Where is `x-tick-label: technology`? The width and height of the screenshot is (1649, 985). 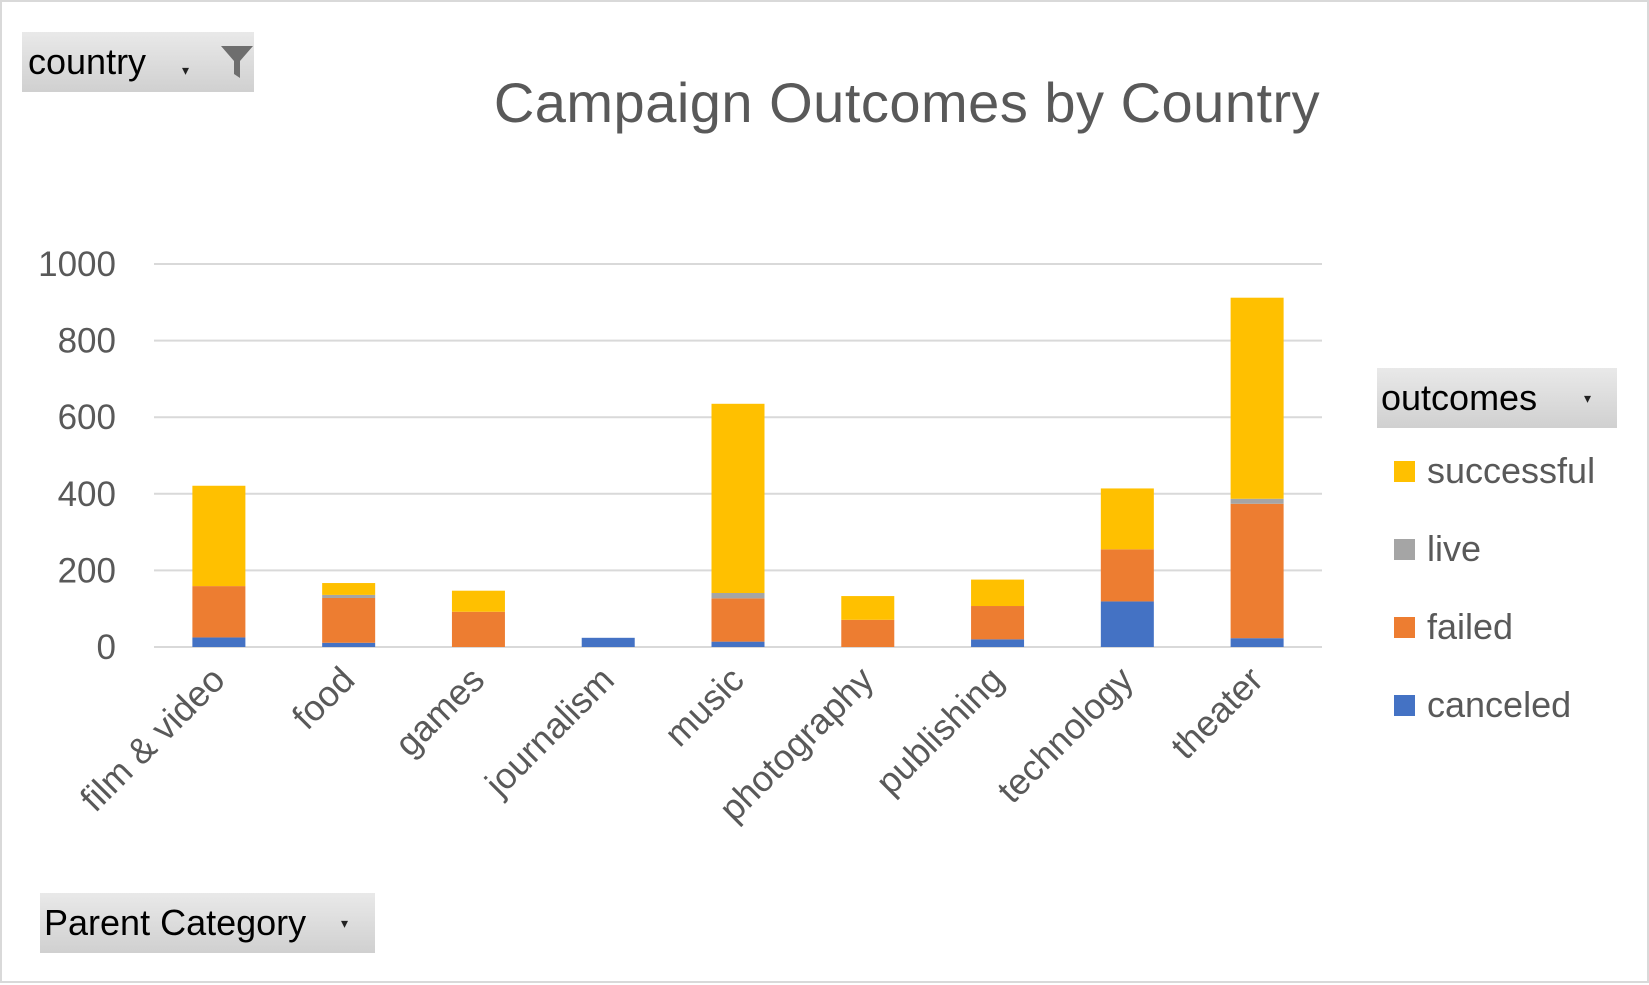 x-tick-label: technology is located at coordinates (1065, 735).